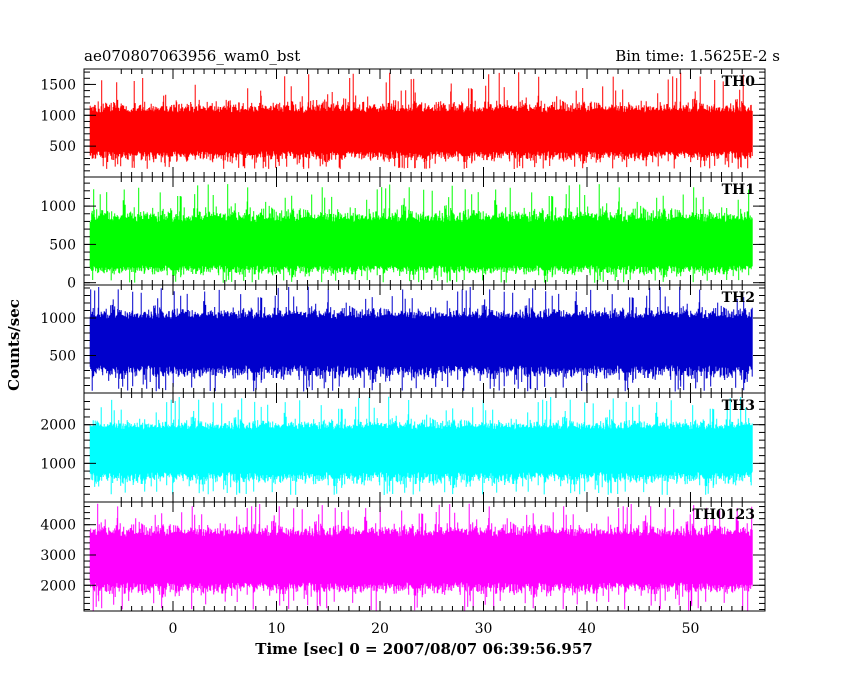 This screenshot has width=850, height=684. I want to click on x-axis-label: Time [sec] 0 = 2007/08/07 06:39:56.957, so click(423, 649).